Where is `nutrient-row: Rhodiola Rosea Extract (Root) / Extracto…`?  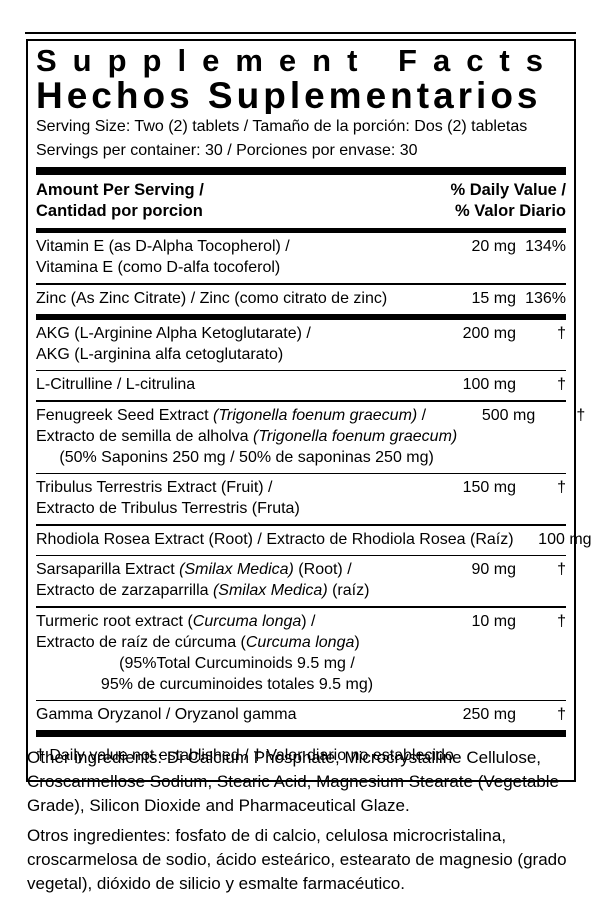
nutrient-row: Rhodiola Rosea Extract (Root) / Extracto… is located at coordinates (314, 540).